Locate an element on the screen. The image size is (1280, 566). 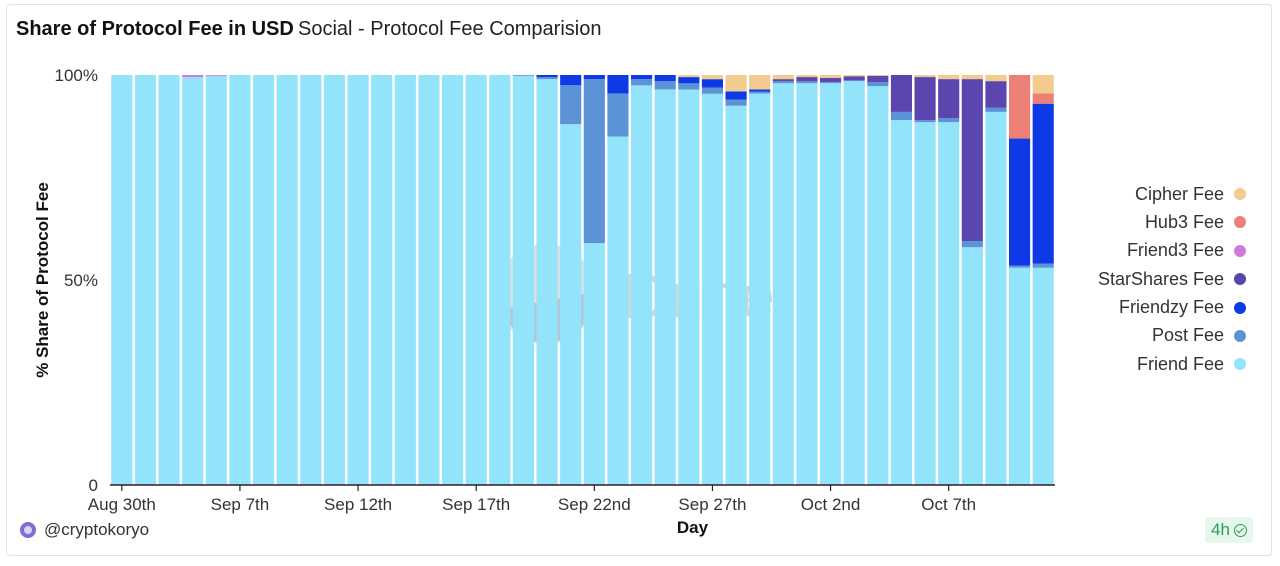
legend-item-hub3-fee: Hub3 Fee is located at coordinates (1172, 222).